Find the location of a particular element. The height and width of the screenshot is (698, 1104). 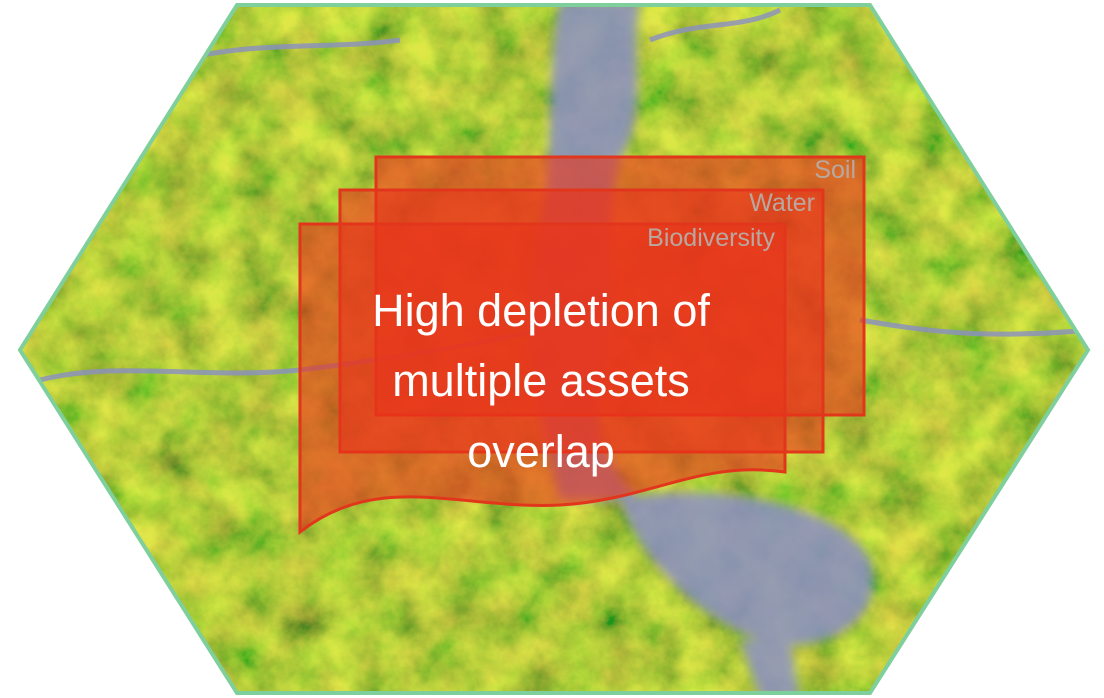

layer-label: Biodiversity is located at coordinates (711, 238).